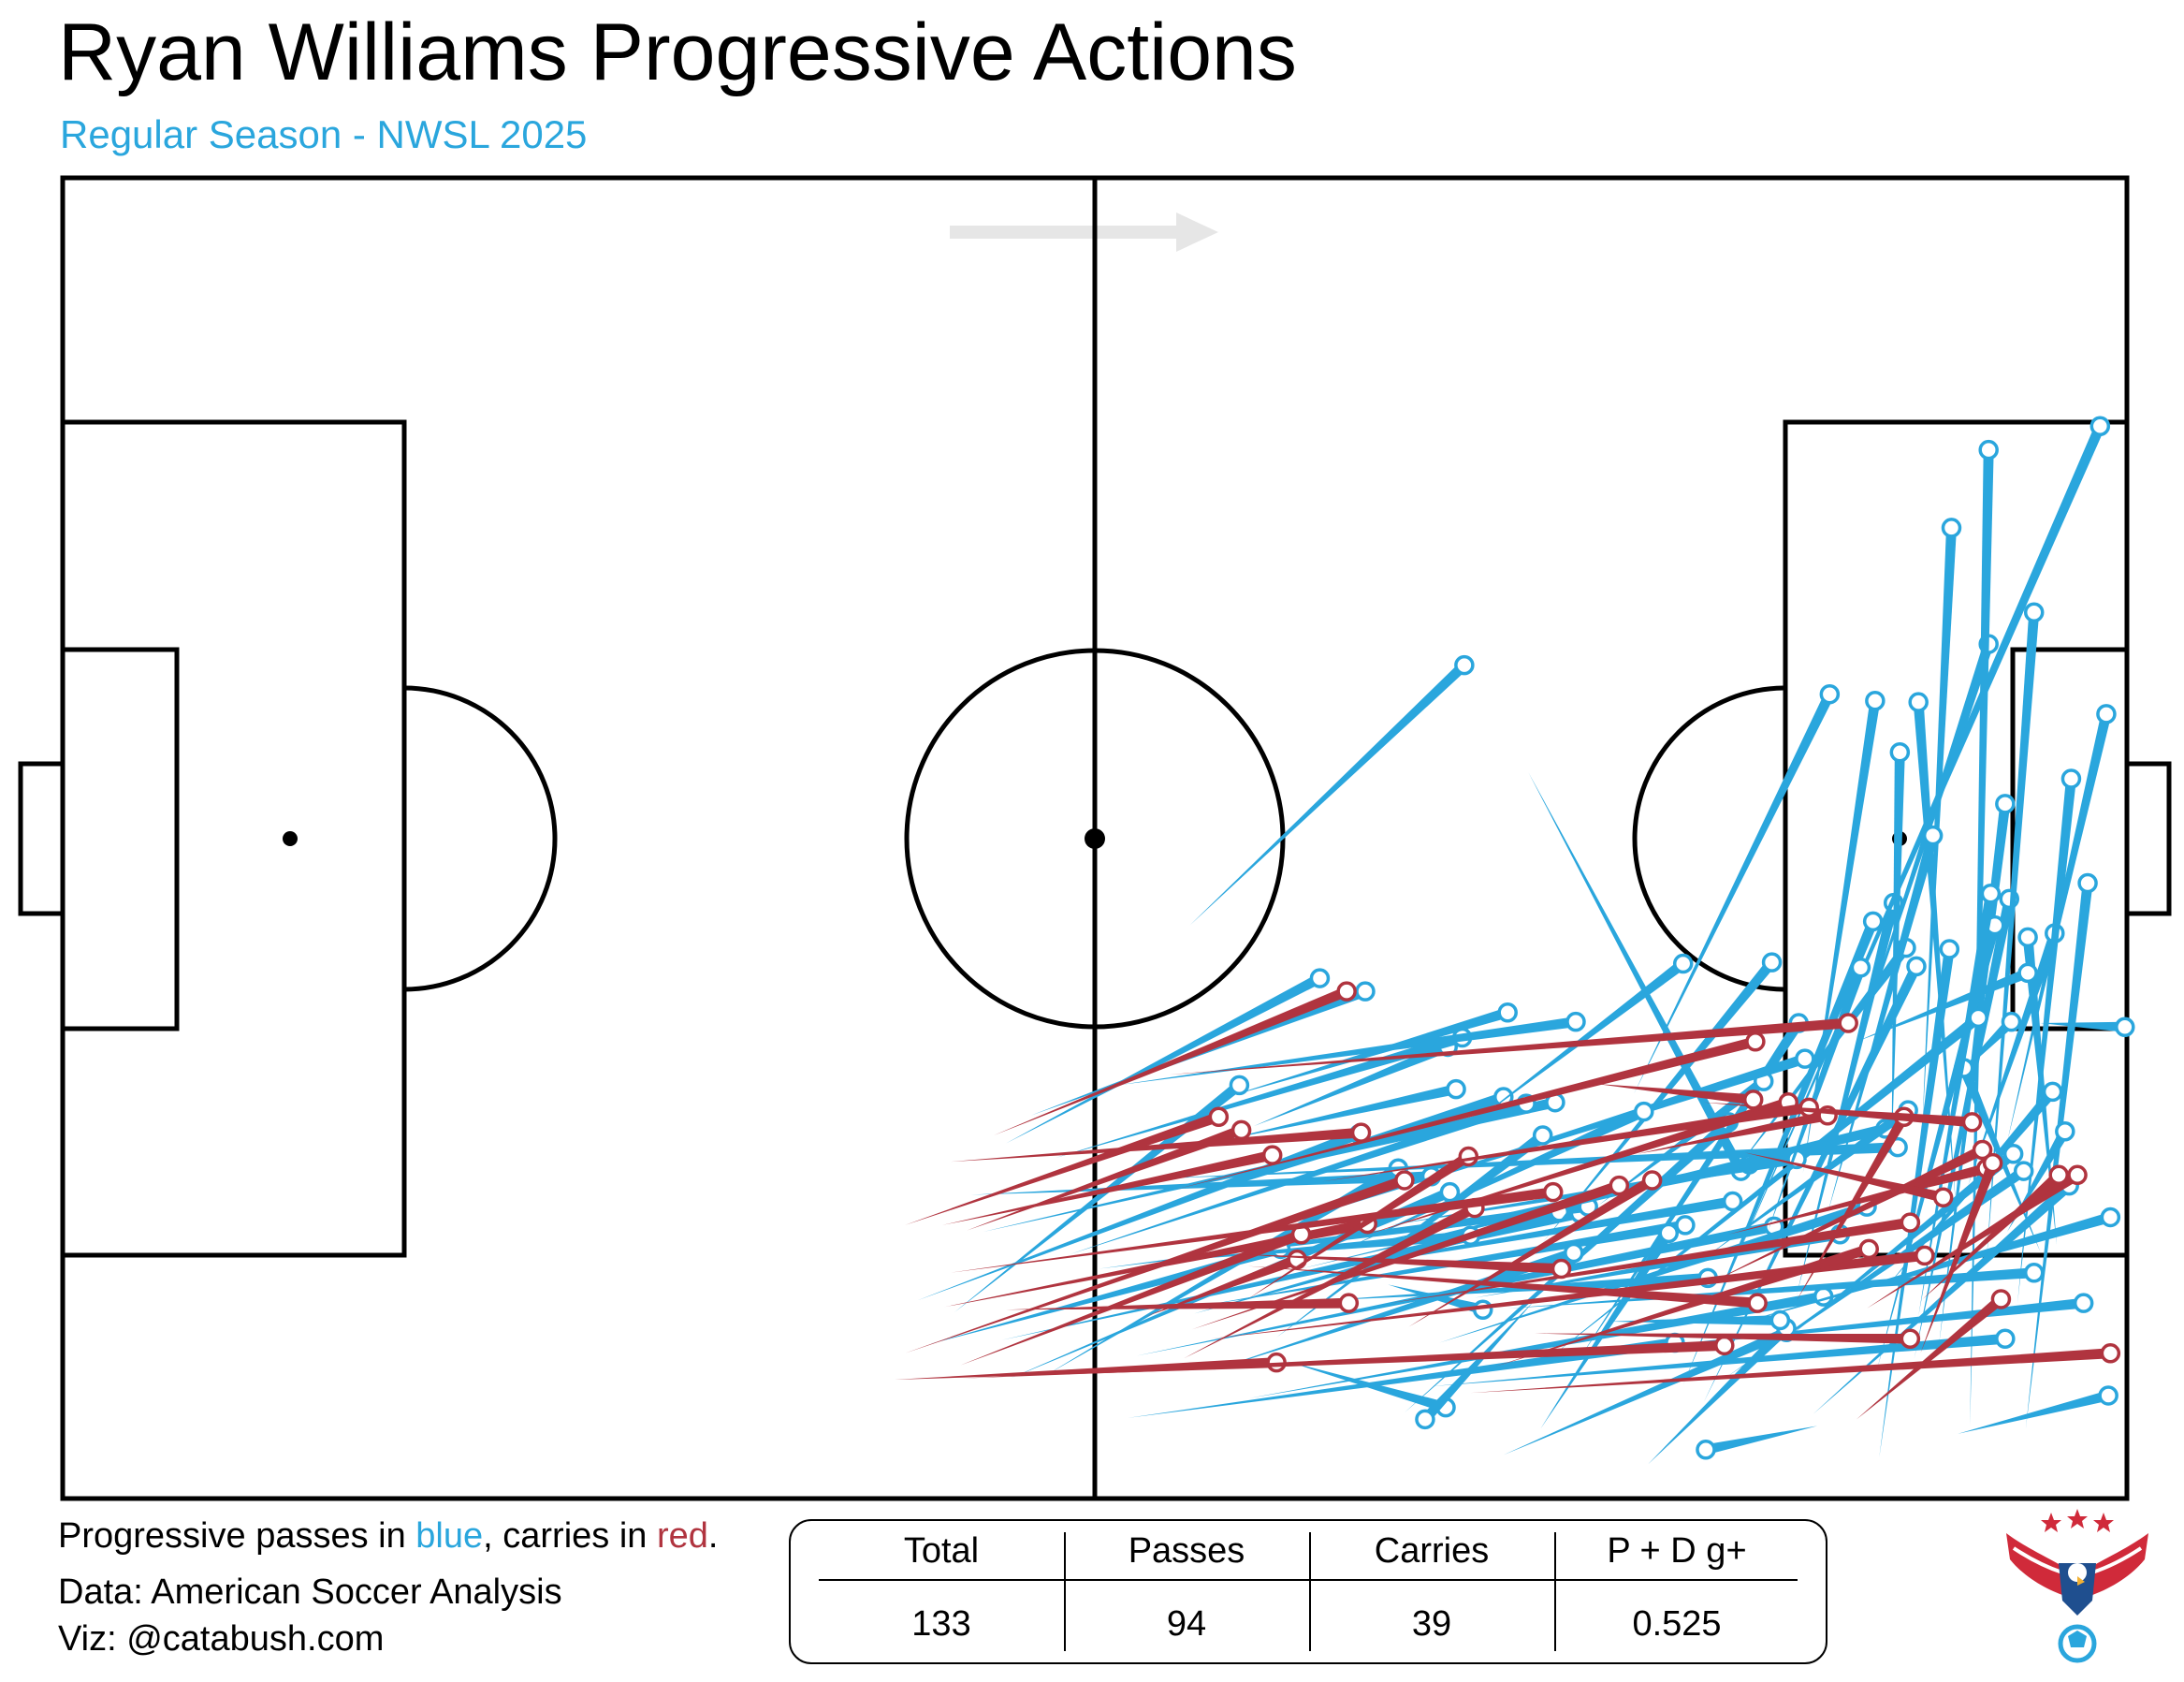  What do you see at coordinates (233, 838) in the screenshot?
I see `left-penalty-area` at bounding box center [233, 838].